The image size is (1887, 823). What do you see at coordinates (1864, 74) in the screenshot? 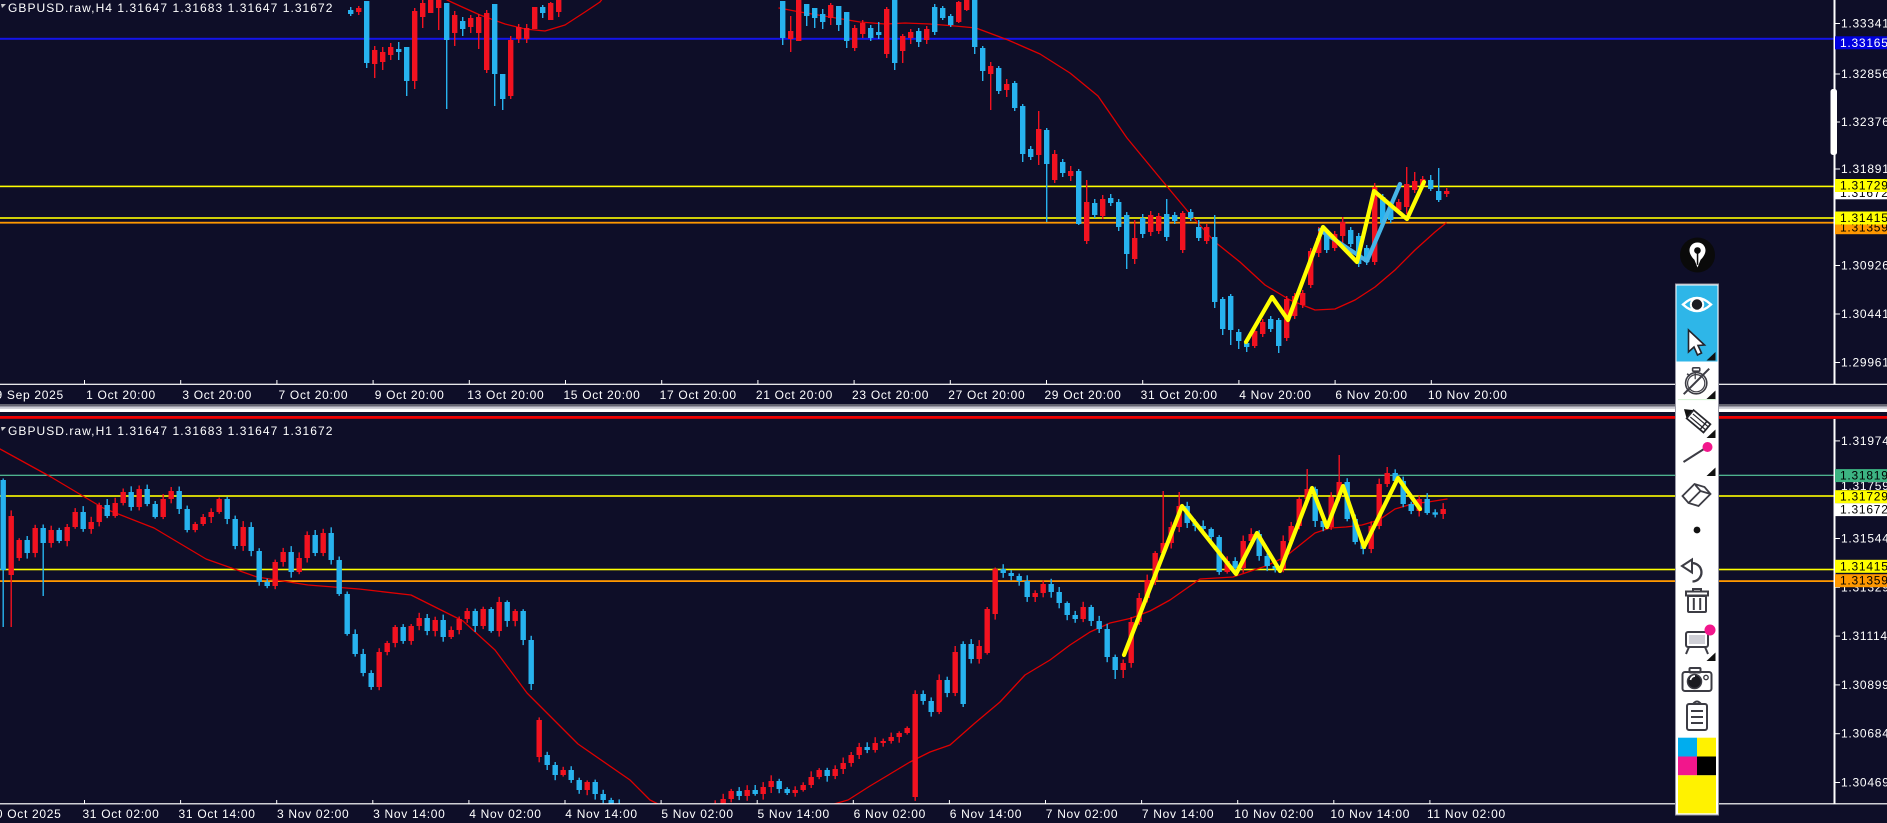
I see `svg-text: 1.32856` at bounding box center [1864, 74].